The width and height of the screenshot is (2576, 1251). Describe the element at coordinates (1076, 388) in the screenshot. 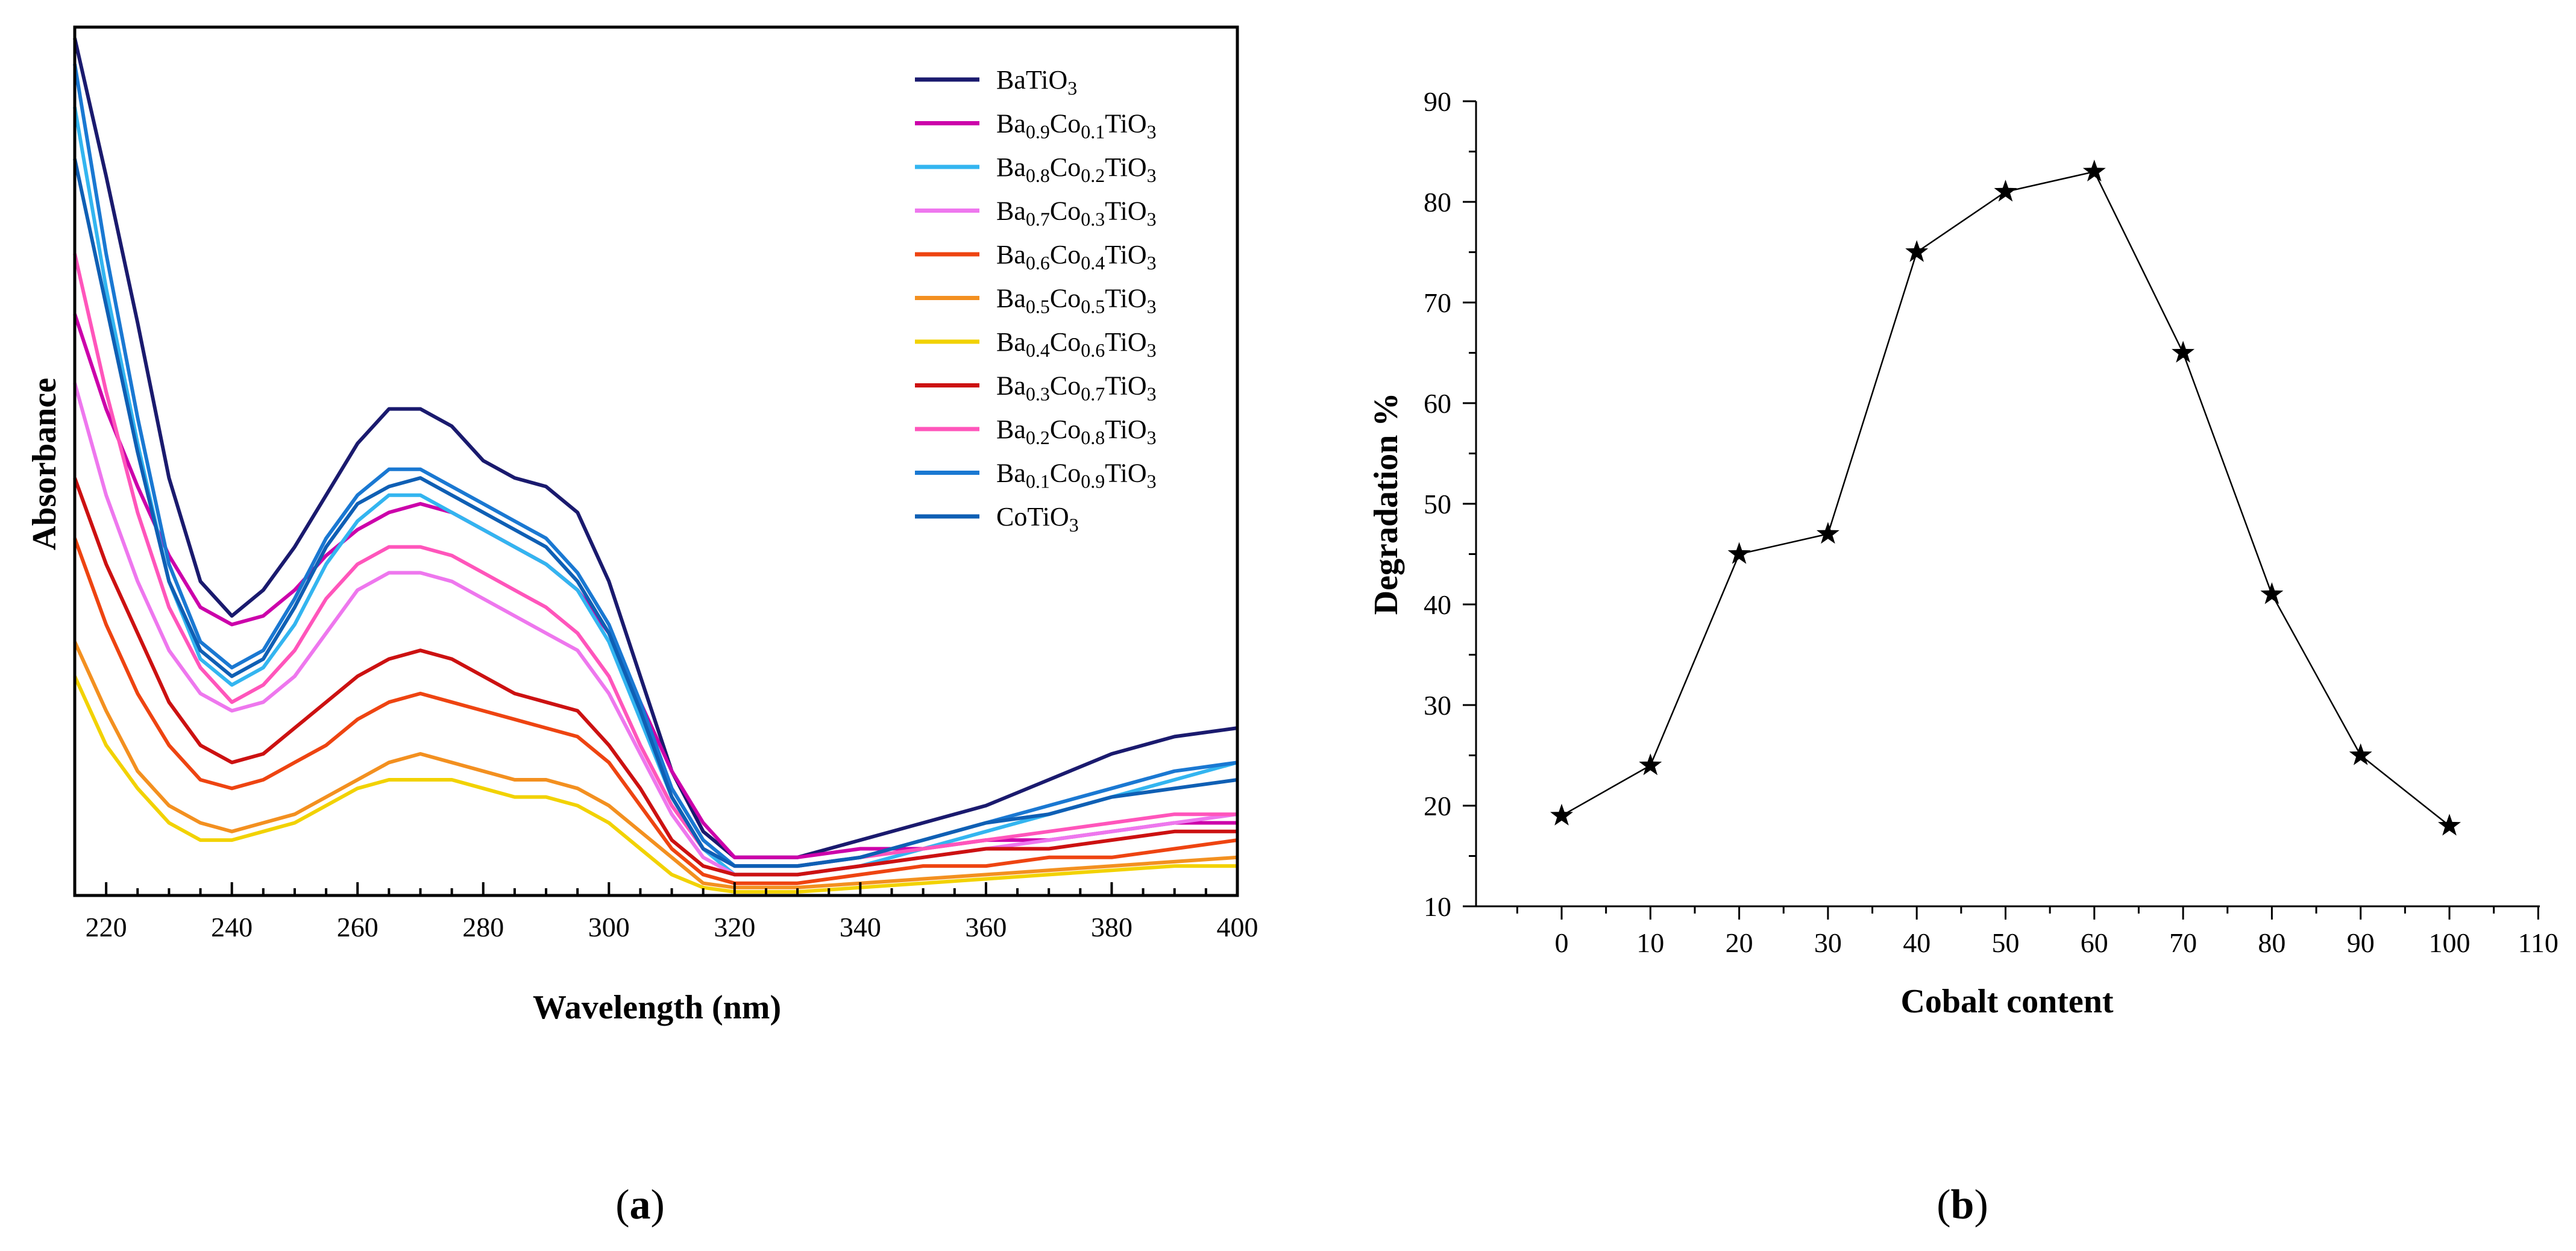

I see `legend-label: Ba0.3​Co0.7​TiO3​` at that location.